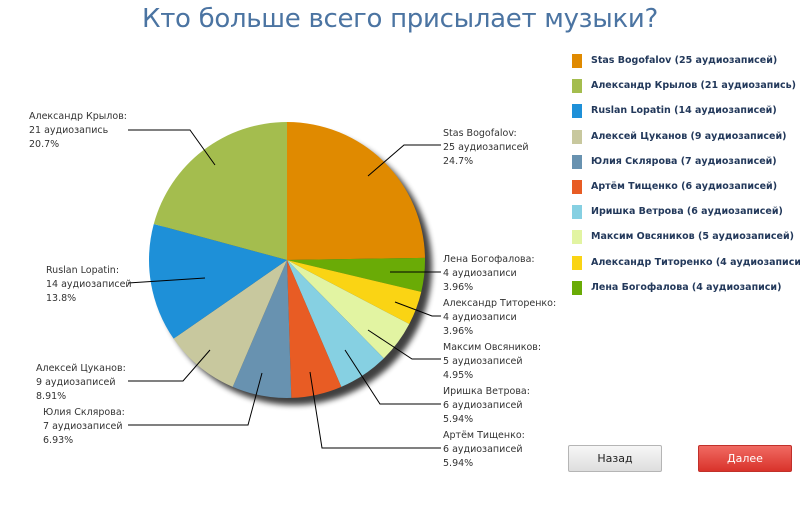  Describe the element at coordinates (692, 237) in the screenshot. I see `legend-label: Максим Овсяников (5 аудиозаписей)` at that location.